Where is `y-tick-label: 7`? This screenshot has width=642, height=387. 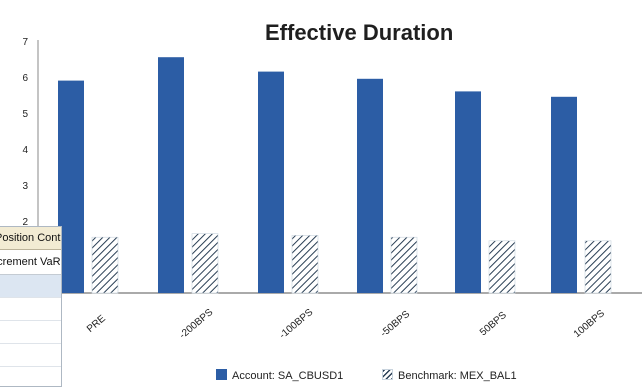
y-tick-label: 7 is located at coordinates (25, 42).